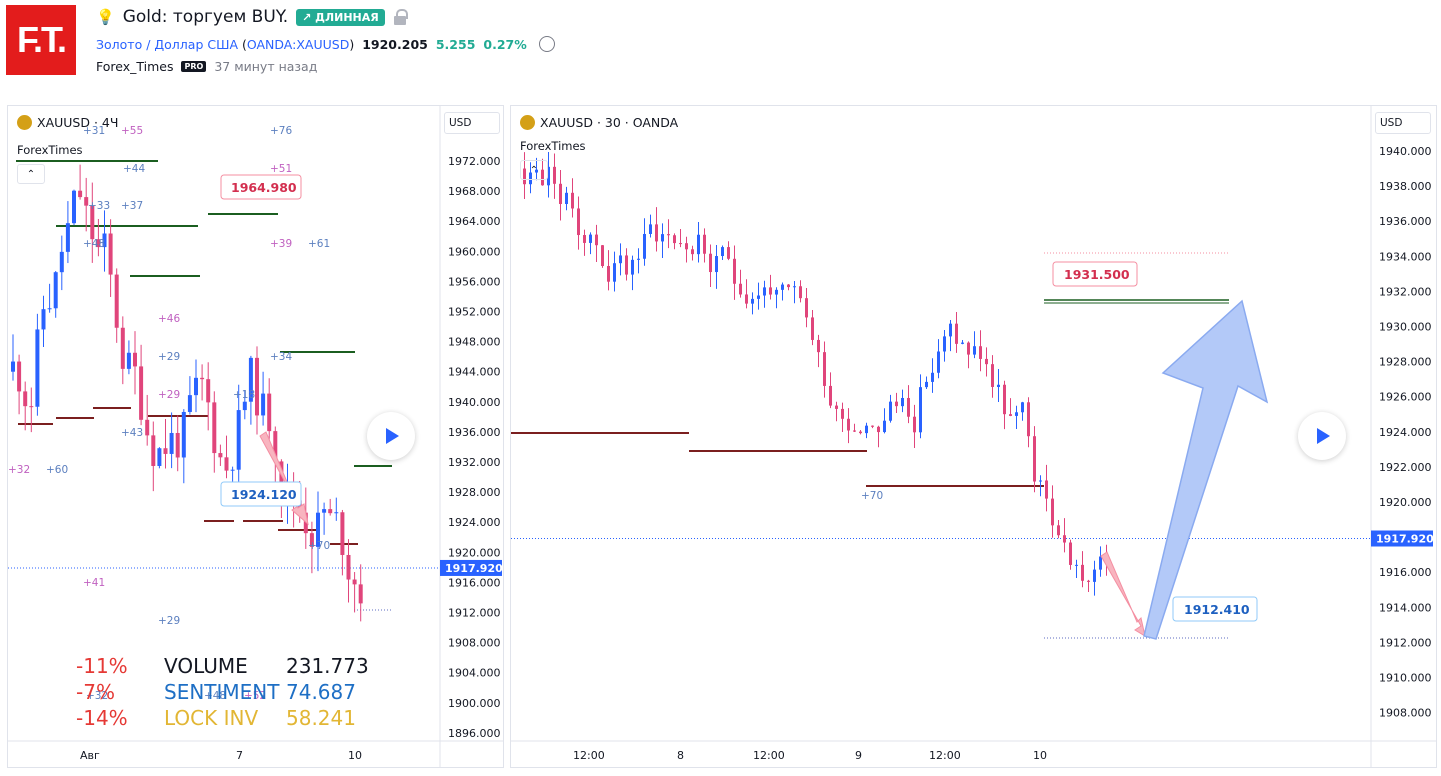 Image resolution: width=1441 pixels, height=776 pixels. I want to click on annotation-label: +33, so click(99, 206).